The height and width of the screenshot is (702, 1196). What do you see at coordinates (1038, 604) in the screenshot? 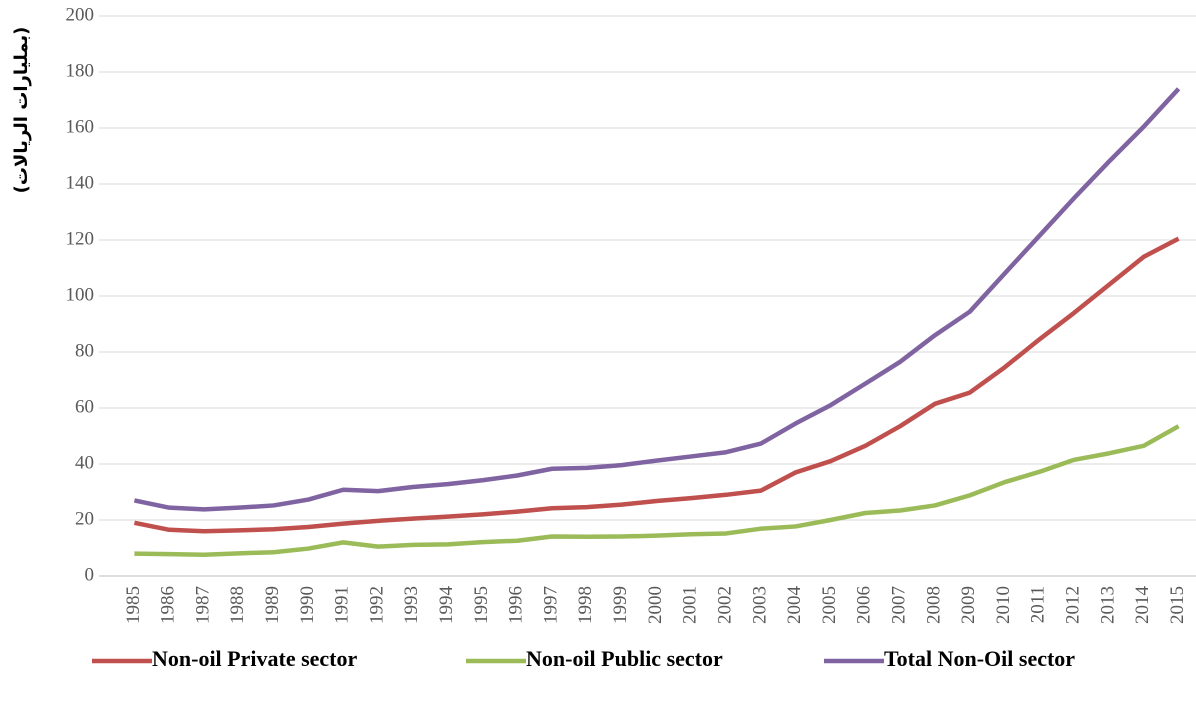
I see `x-tick-label: 2011` at bounding box center [1038, 604].